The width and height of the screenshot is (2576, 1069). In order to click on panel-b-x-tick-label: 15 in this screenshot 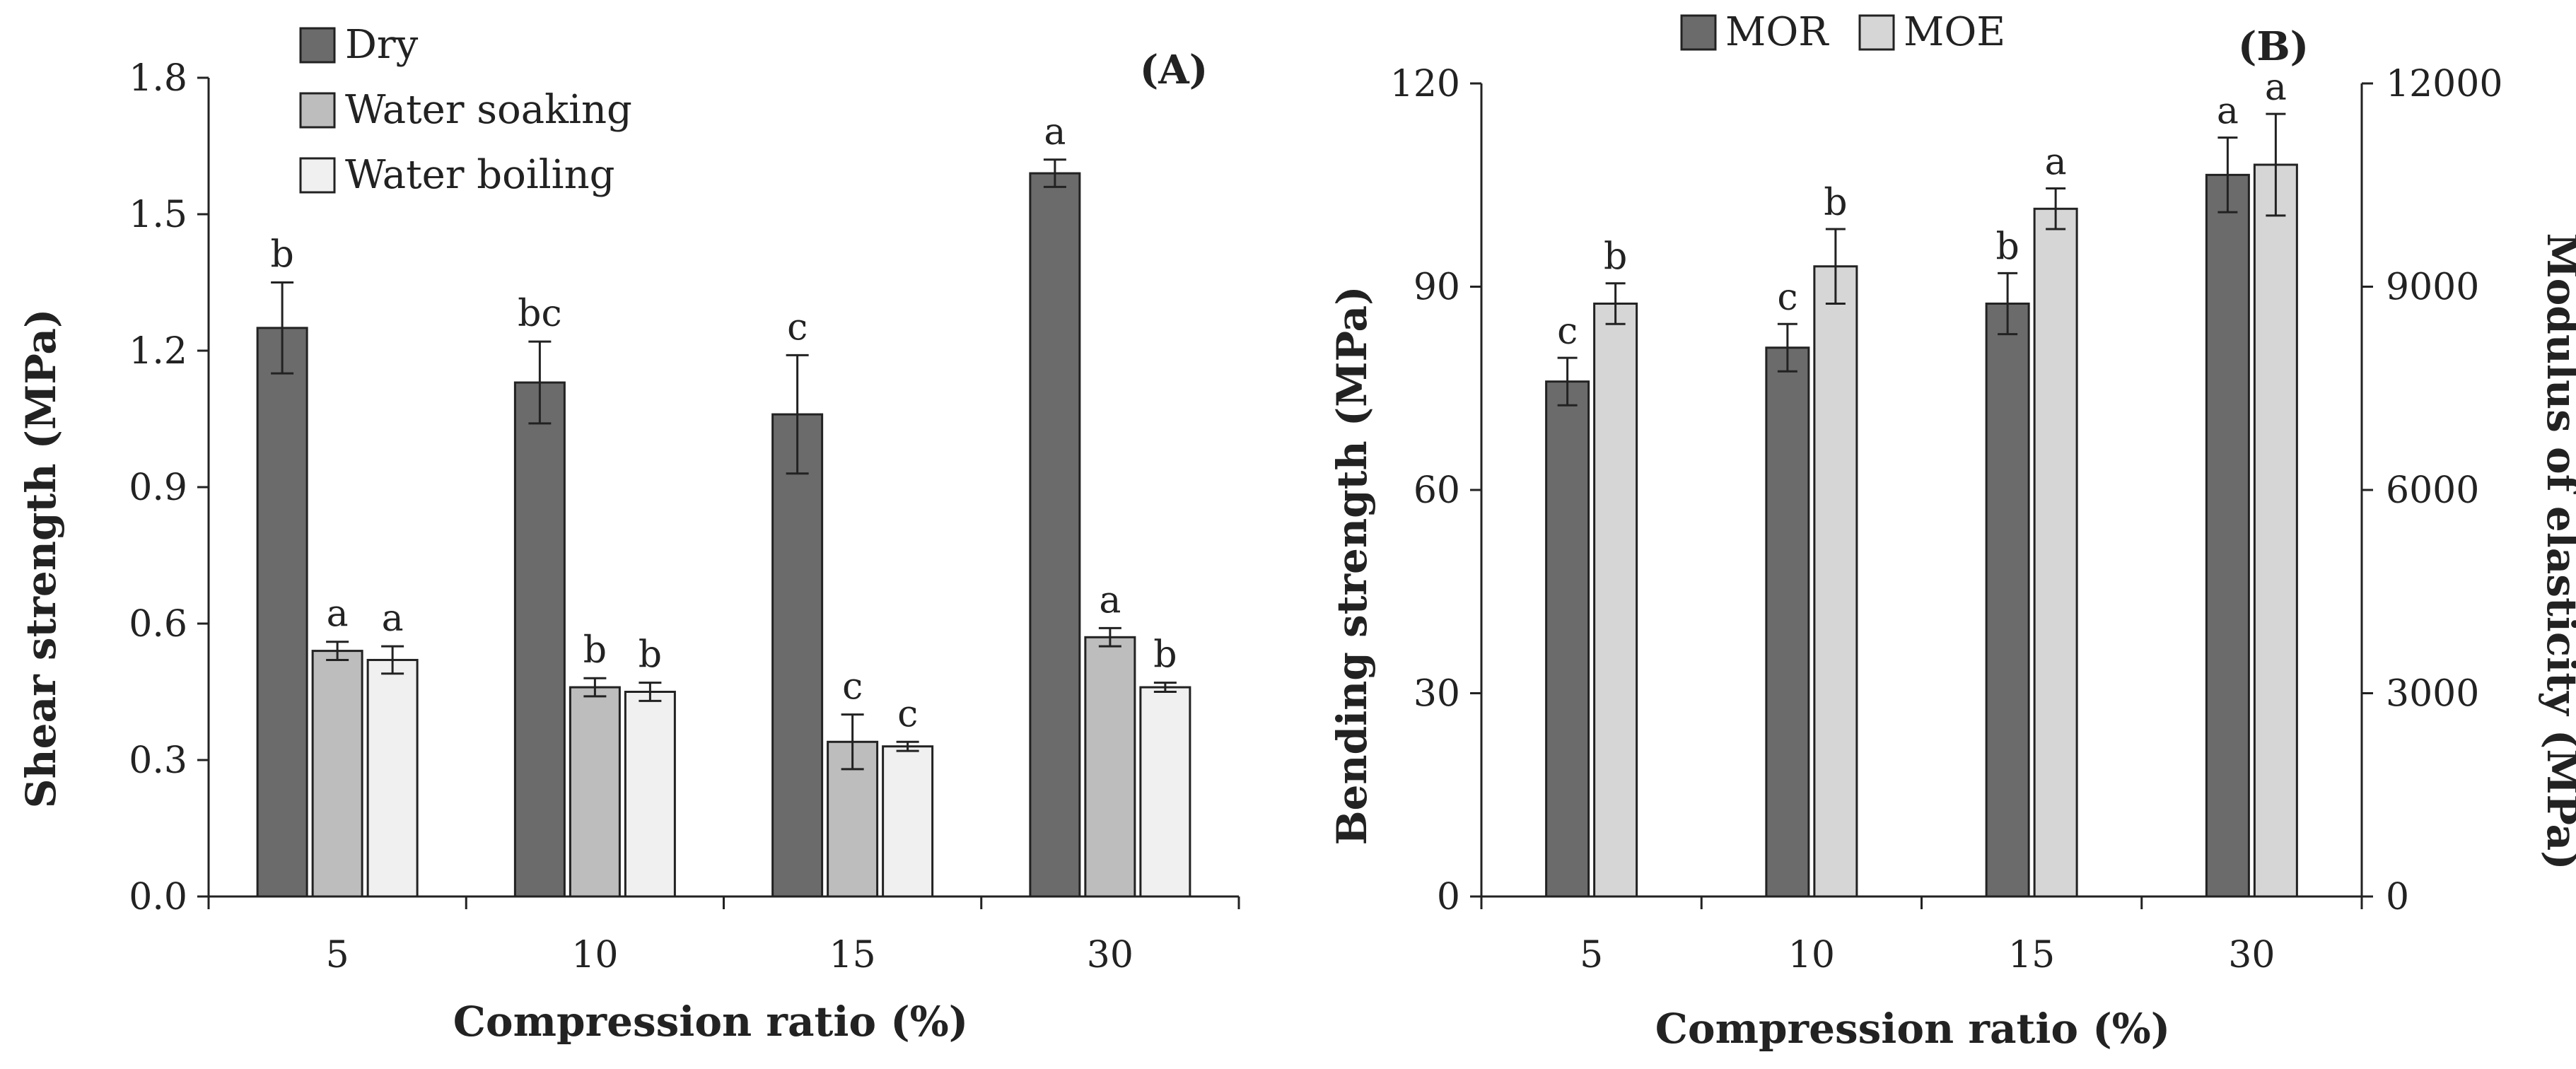, I will do `click(2031, 955)`.